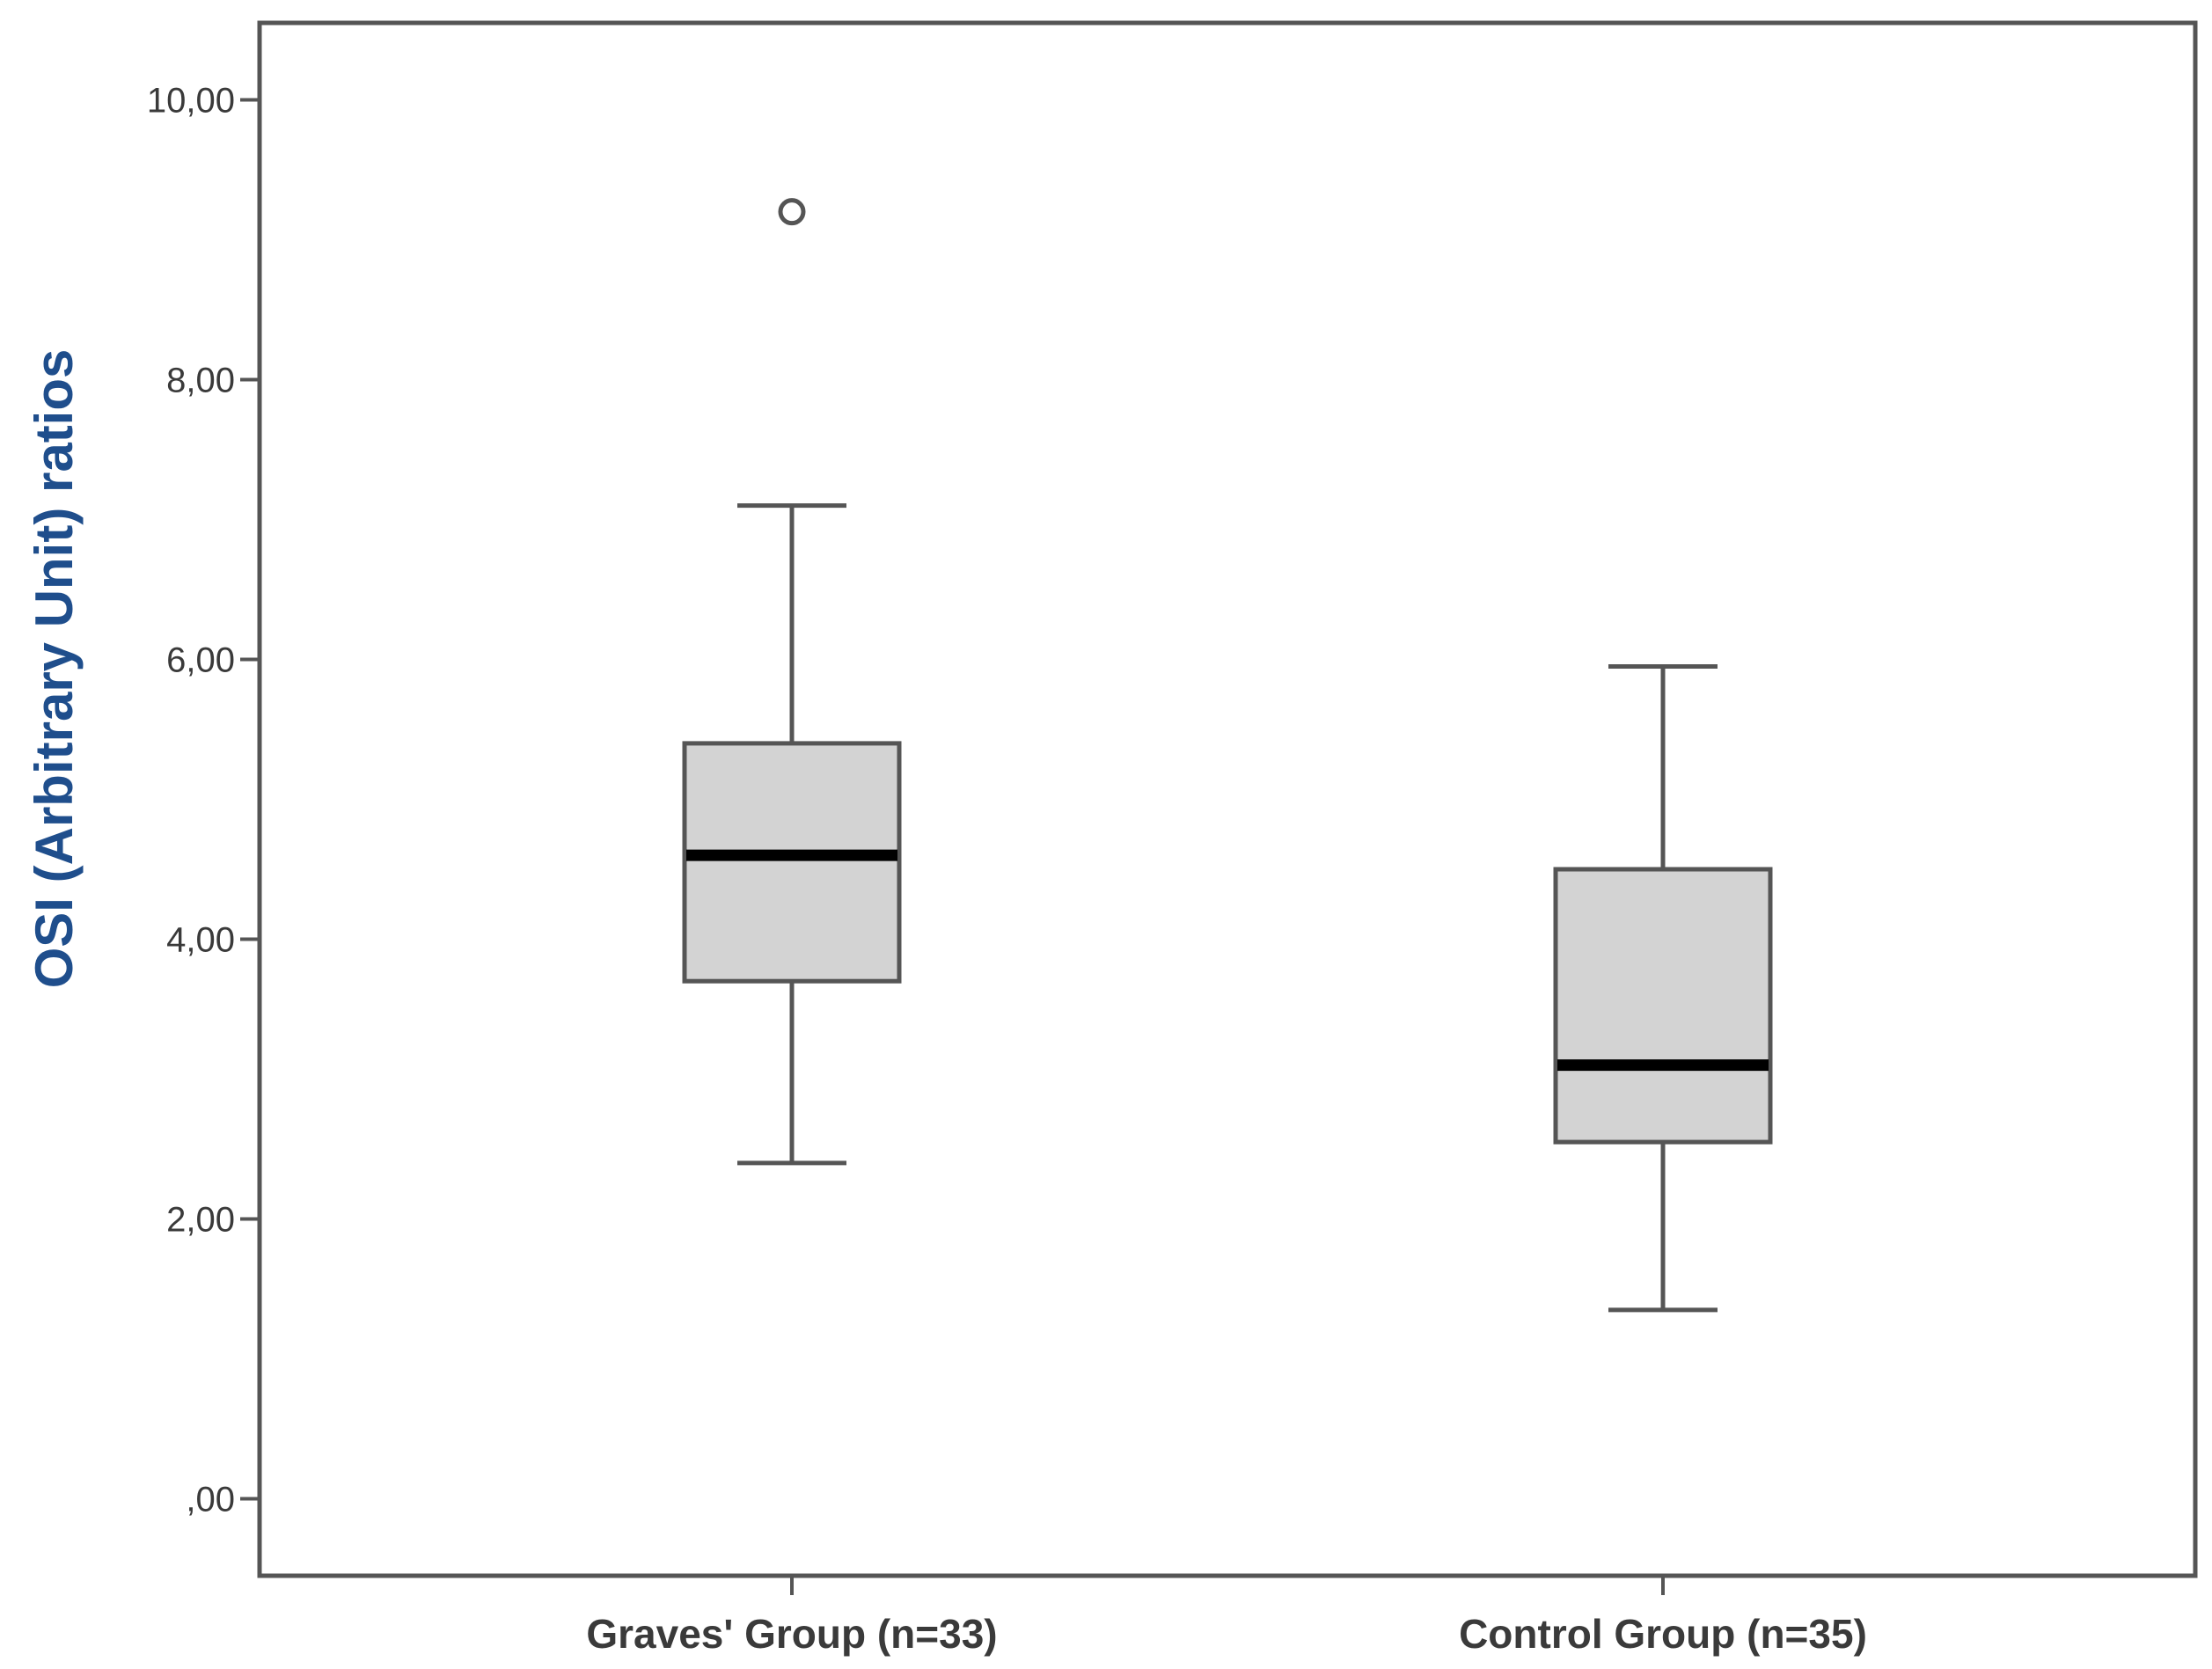 The image size is (2212, 1669). What do you see at coordinates (210, 1500) in the screenshot?
I see `y-tick-label: ,00` at bounding box center [210, 1500].